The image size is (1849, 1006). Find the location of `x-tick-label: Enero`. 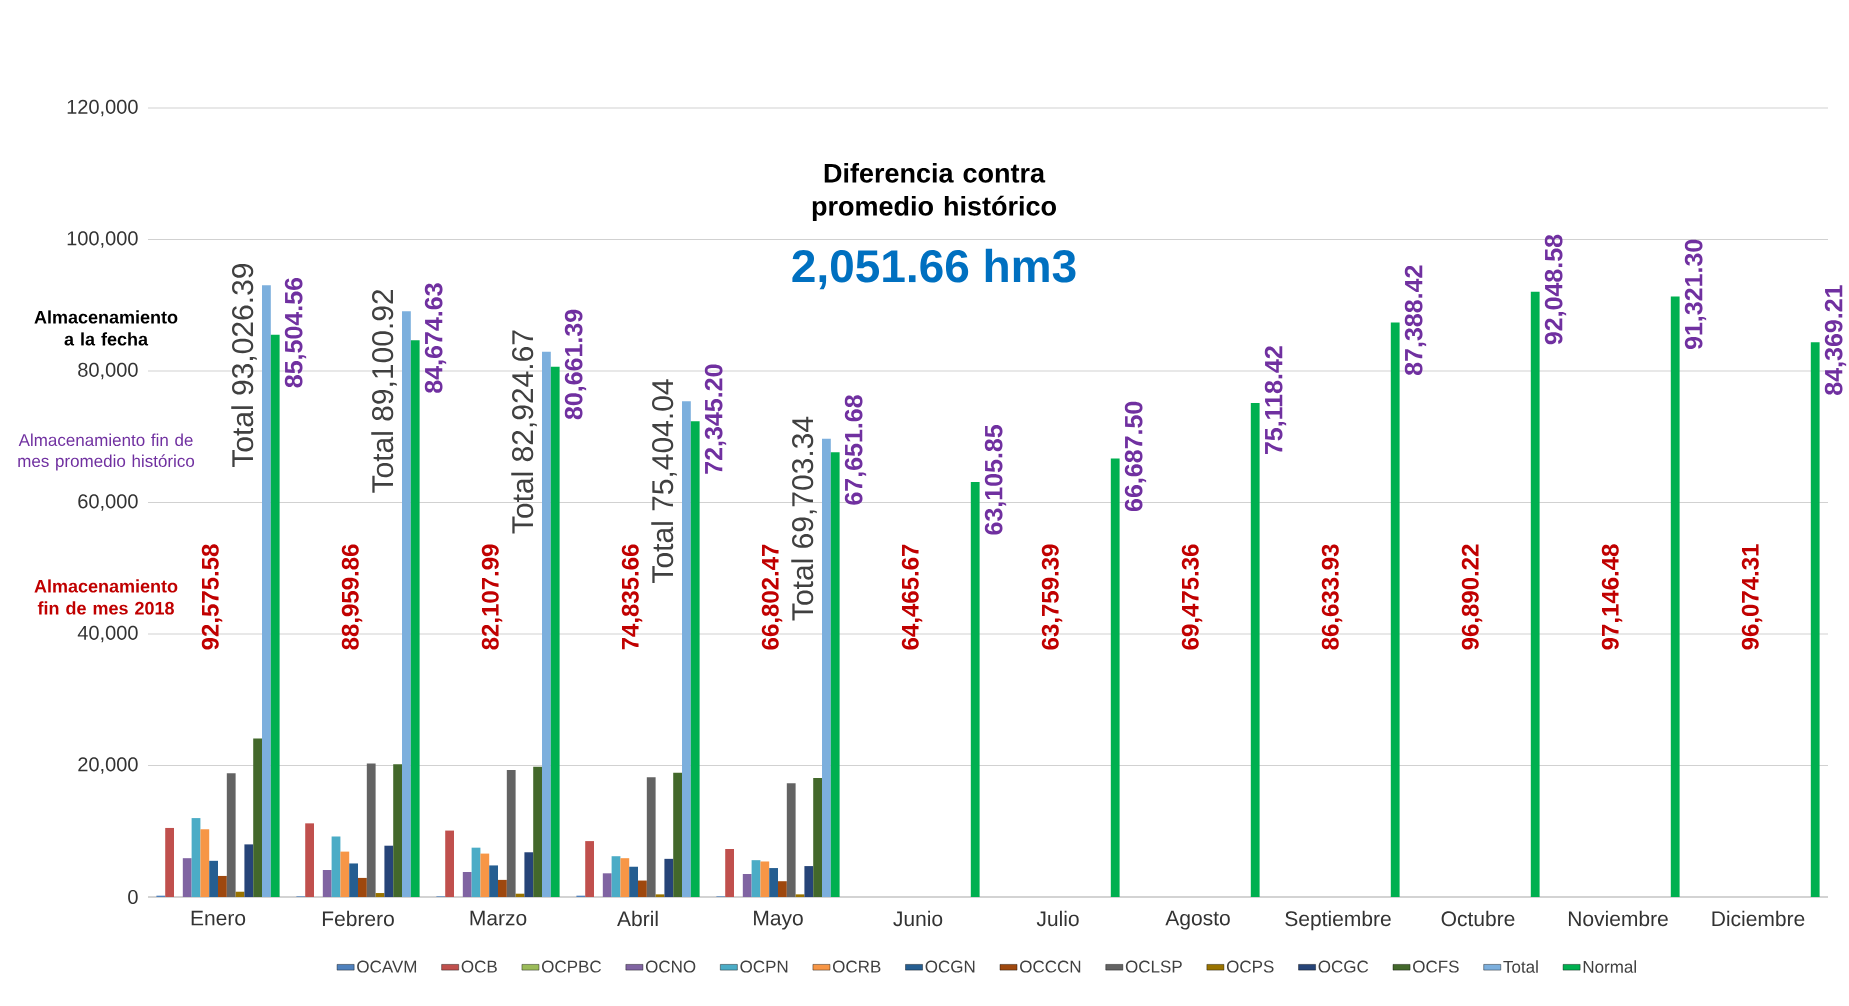

x-tick-label: Enero is located at coordinates (218, 918).